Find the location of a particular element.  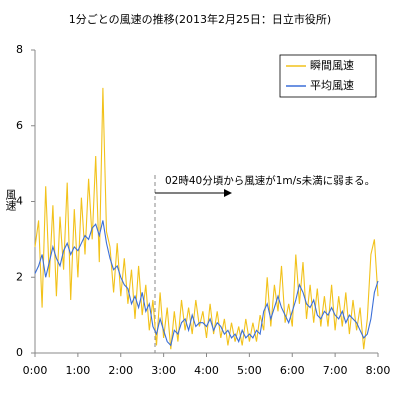

x-tick-label: 1:00 is located at coordinates (78, 370).